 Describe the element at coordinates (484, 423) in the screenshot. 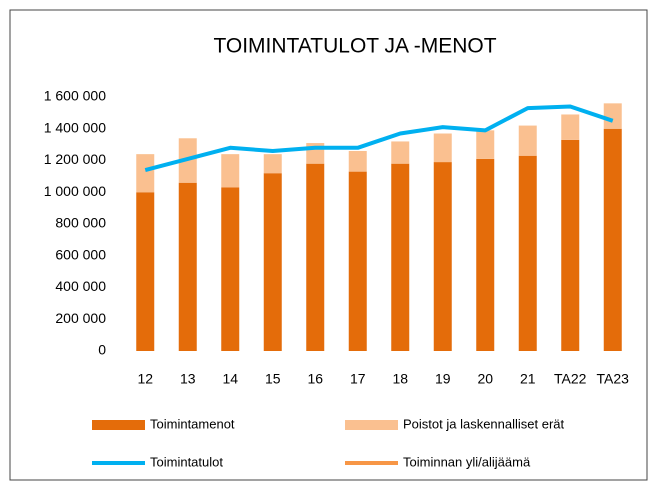

I see `legend-label: Poistot ja laskennalliset erät` at that location.